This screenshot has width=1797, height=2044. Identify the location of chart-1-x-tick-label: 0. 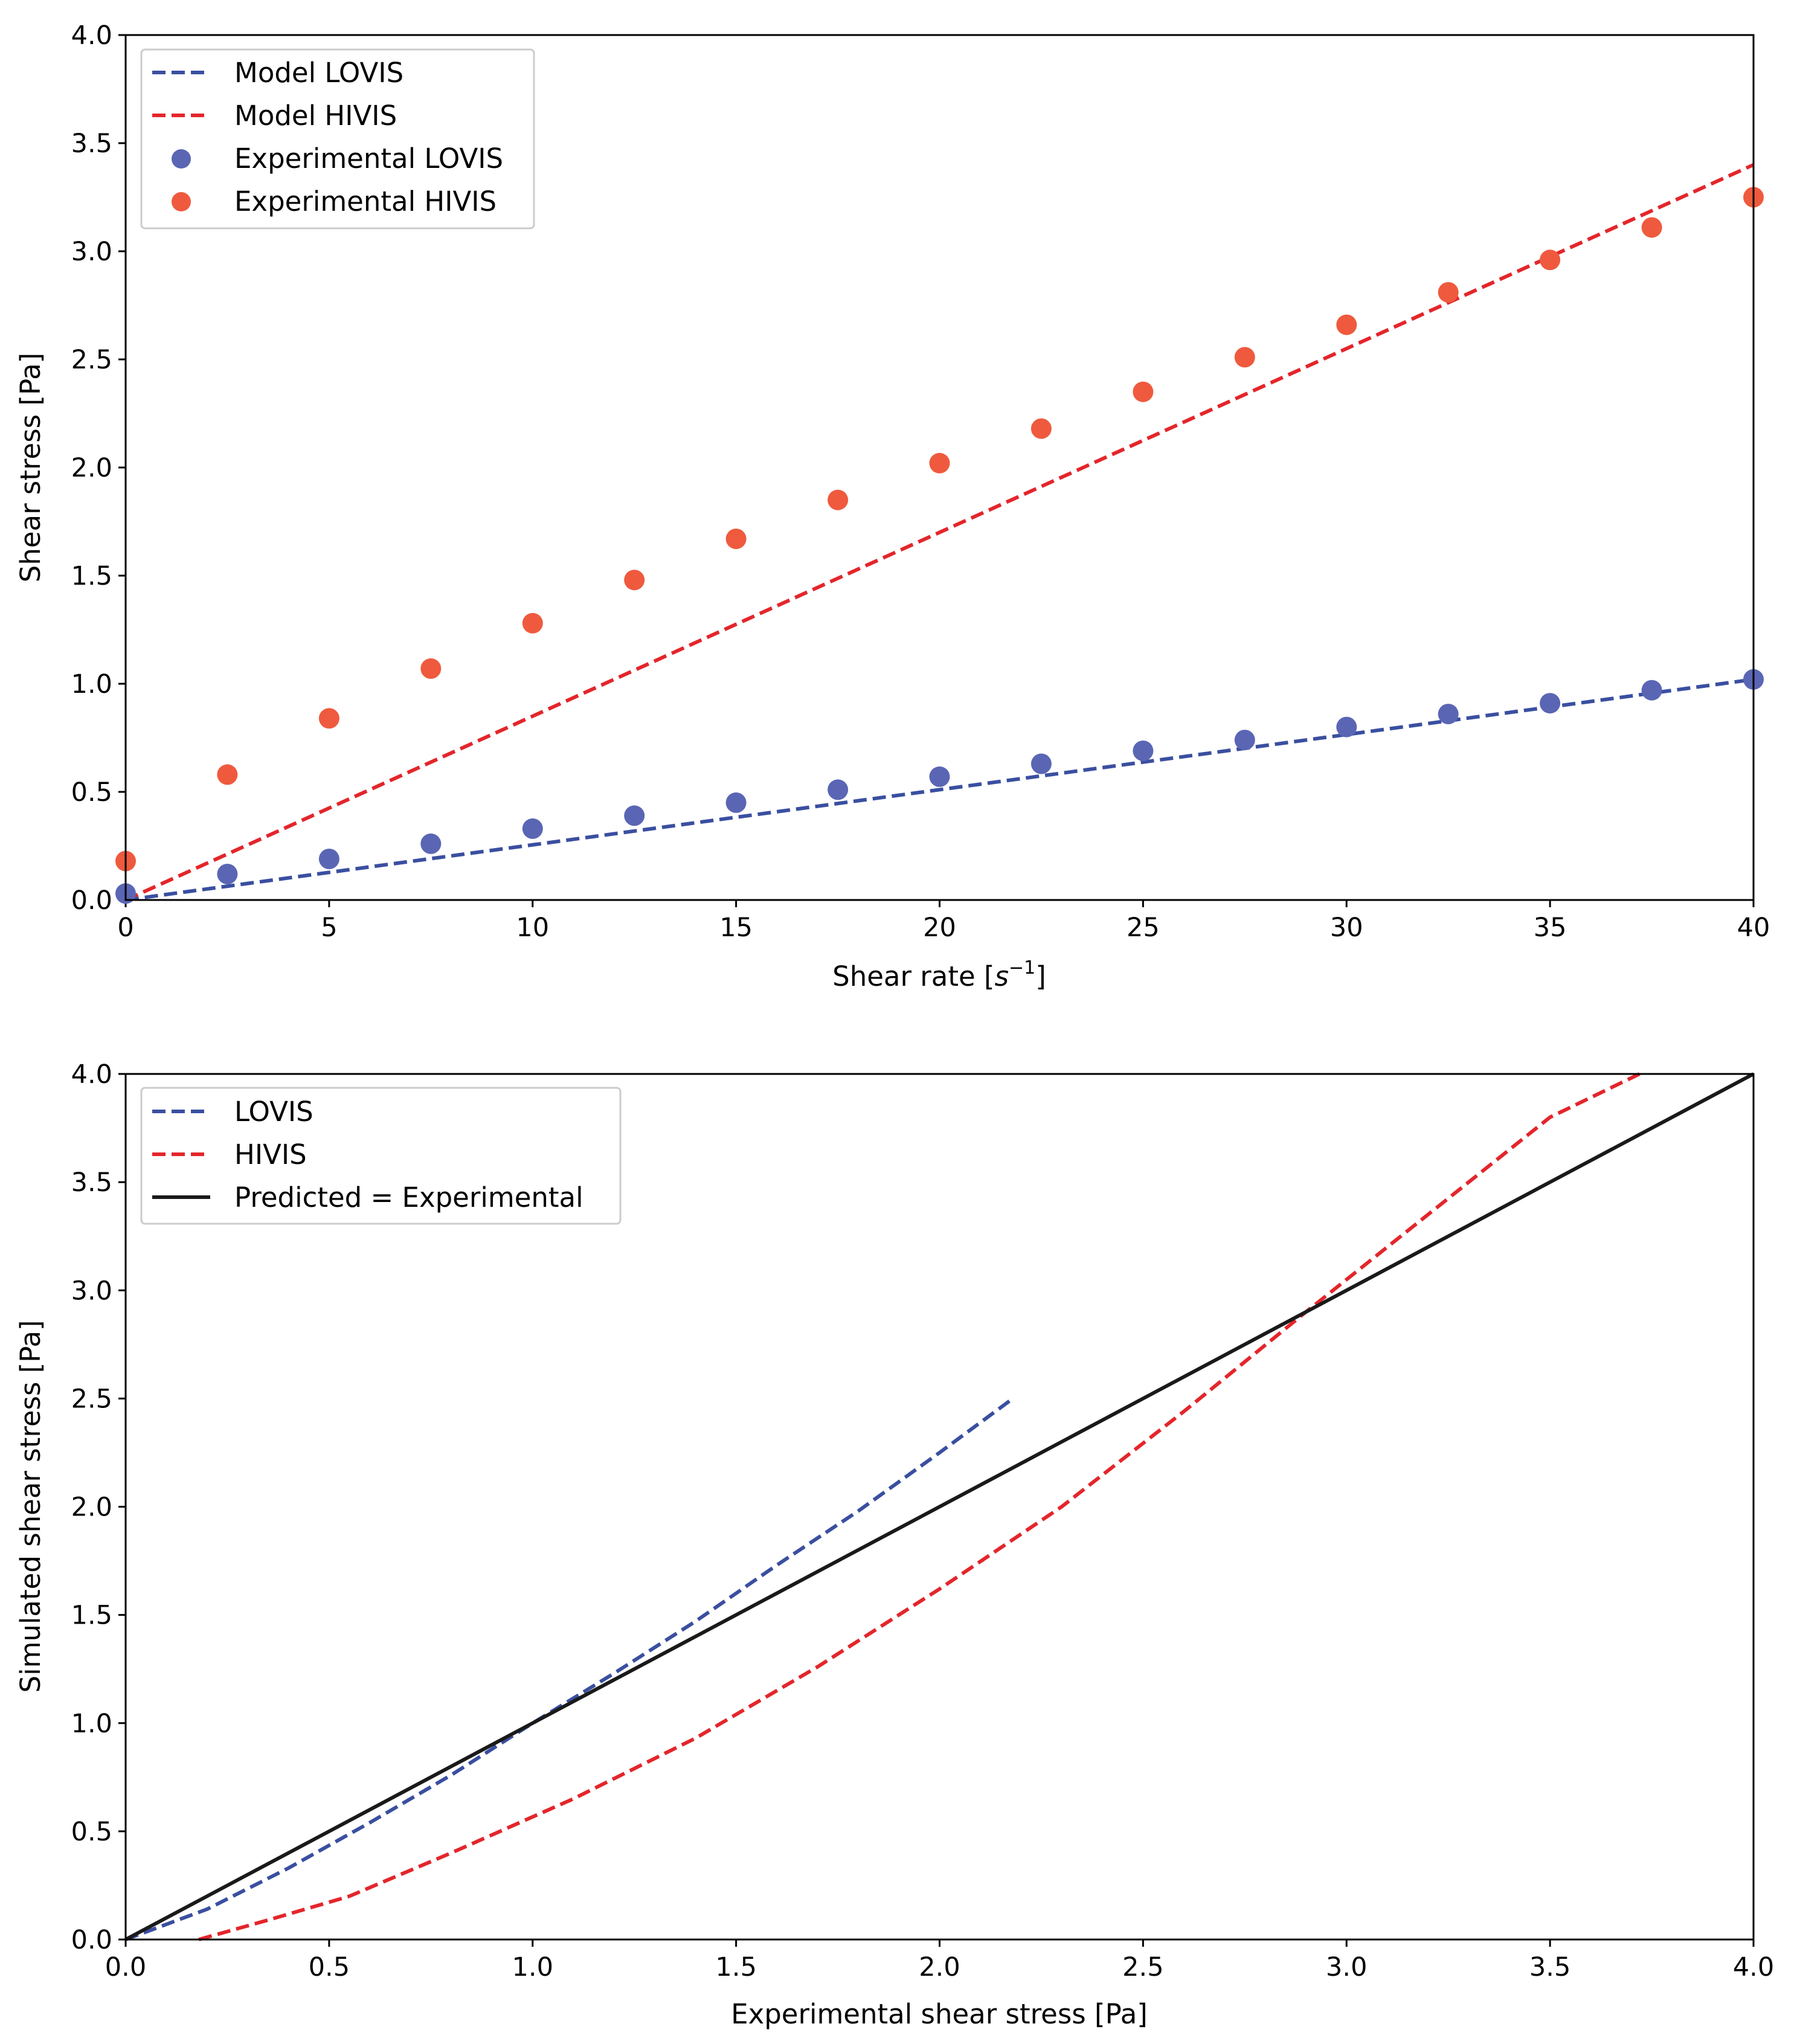
(125, 928).